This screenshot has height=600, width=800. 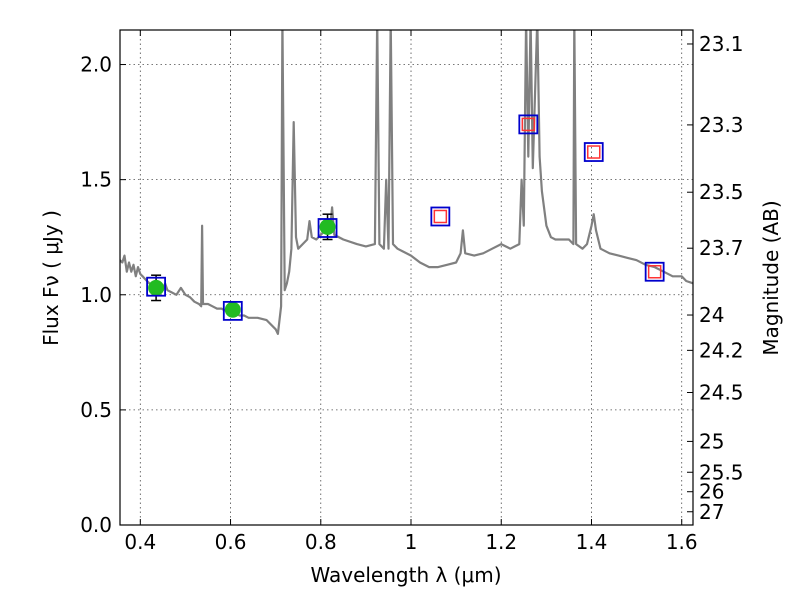 I want to click on x-tick-label: 1, so click(x=411, y=542).